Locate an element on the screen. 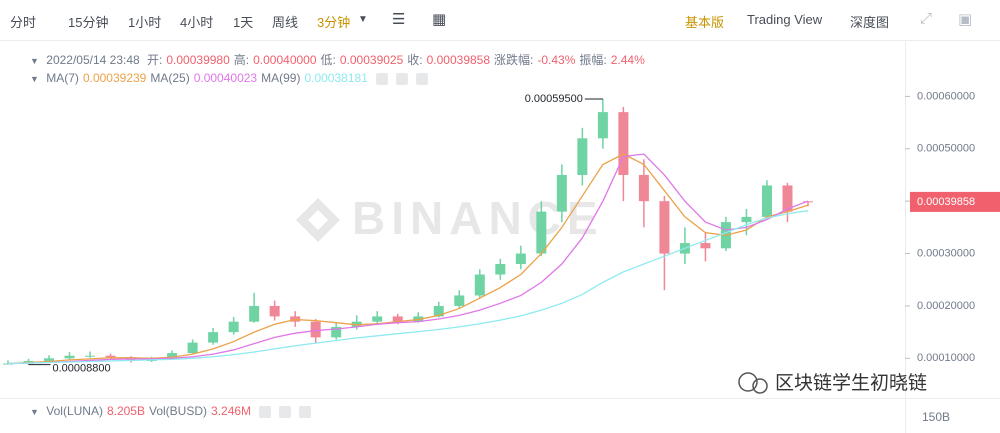 The width and height of the screenshot is (1000, 433). ma-name: MA(99) is located at coordinates (281, 78).